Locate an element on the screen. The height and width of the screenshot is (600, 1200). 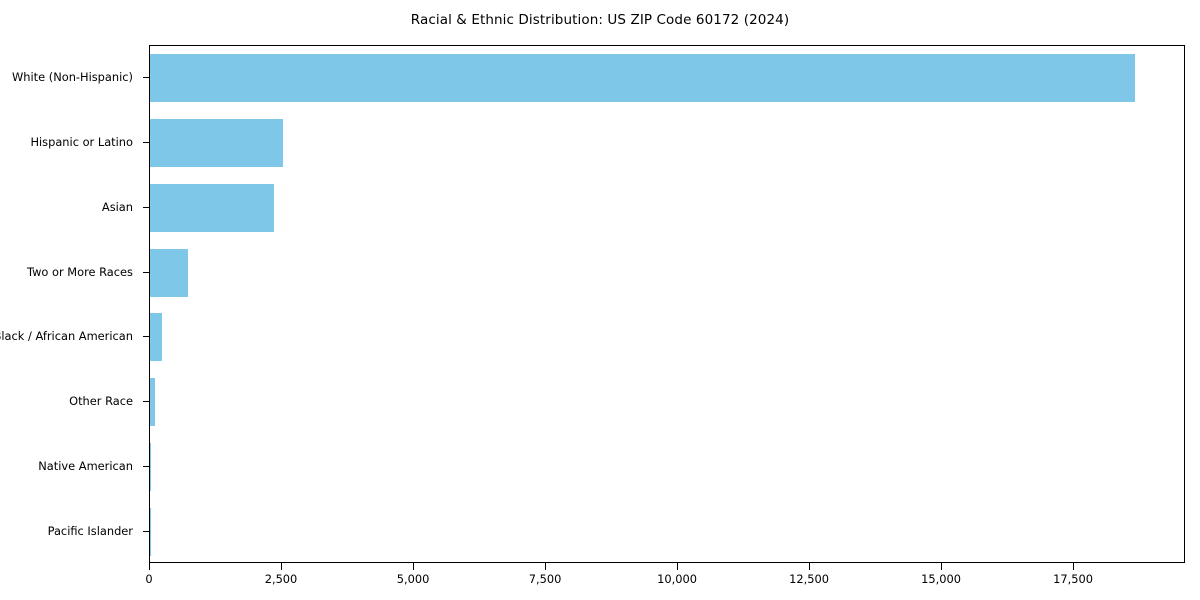
x-axis-tick-label: 0 is located at coordinates (149, 579).